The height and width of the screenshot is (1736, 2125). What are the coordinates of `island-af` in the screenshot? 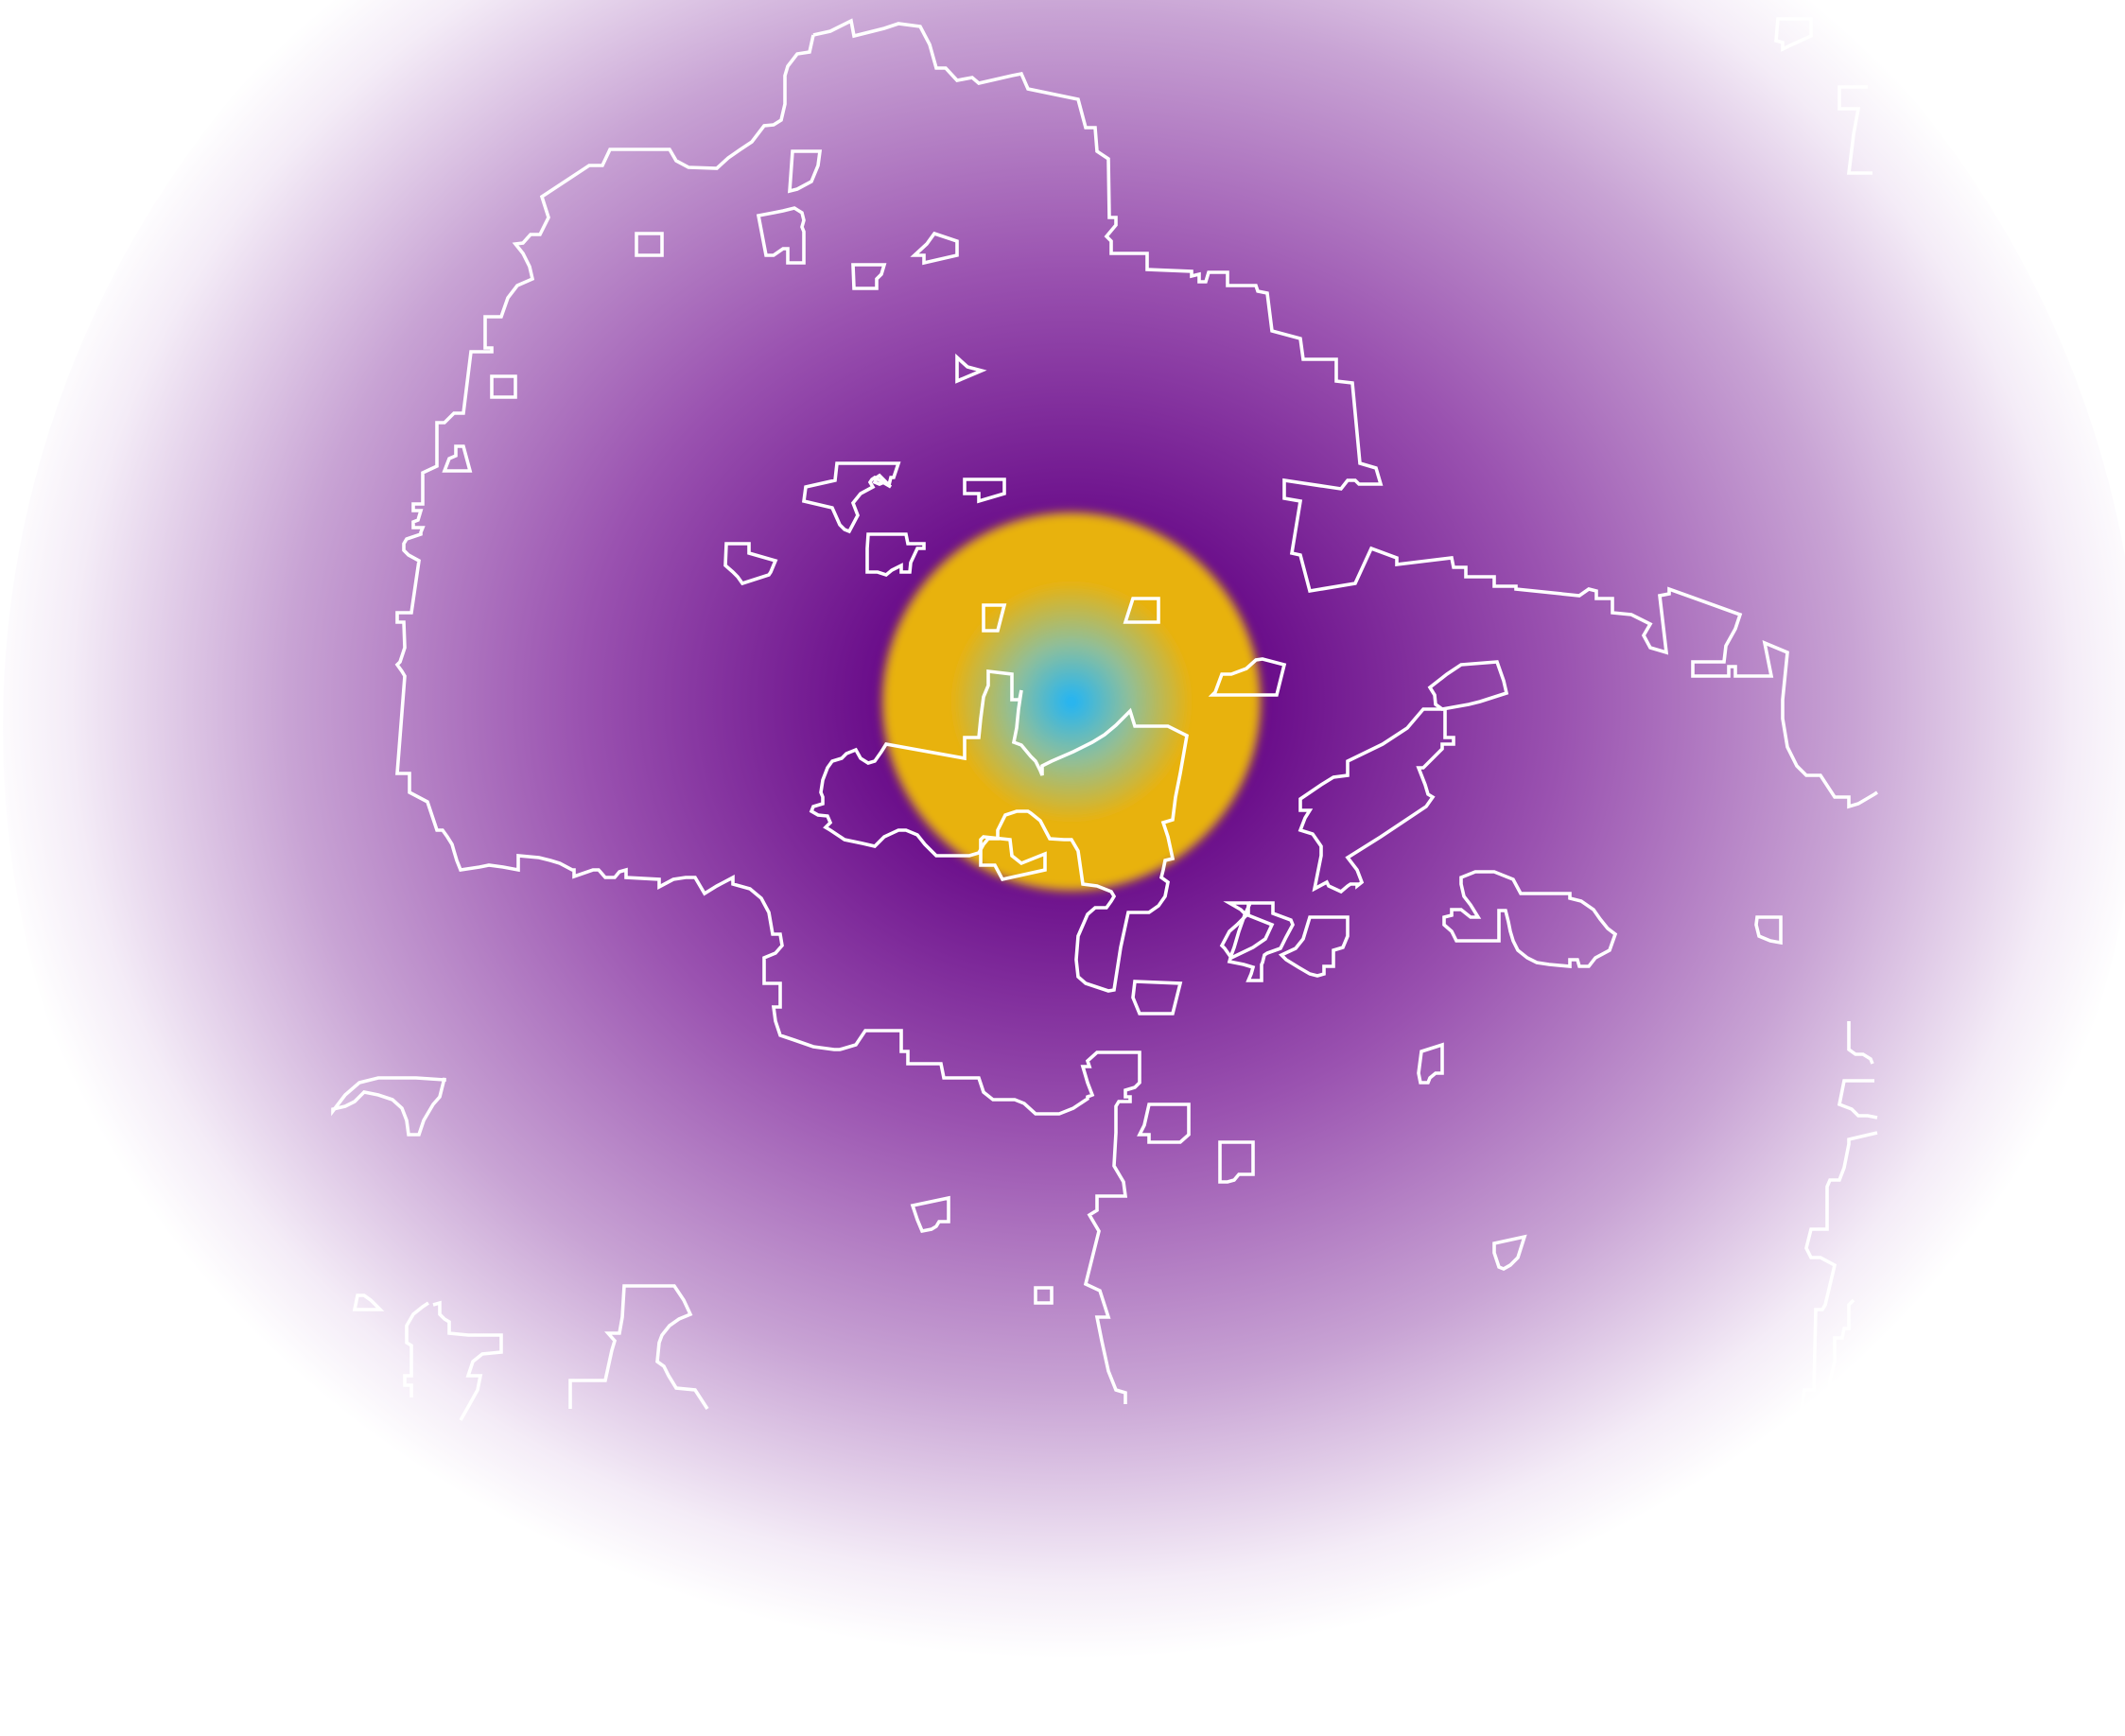 It's located at (1793, 34).